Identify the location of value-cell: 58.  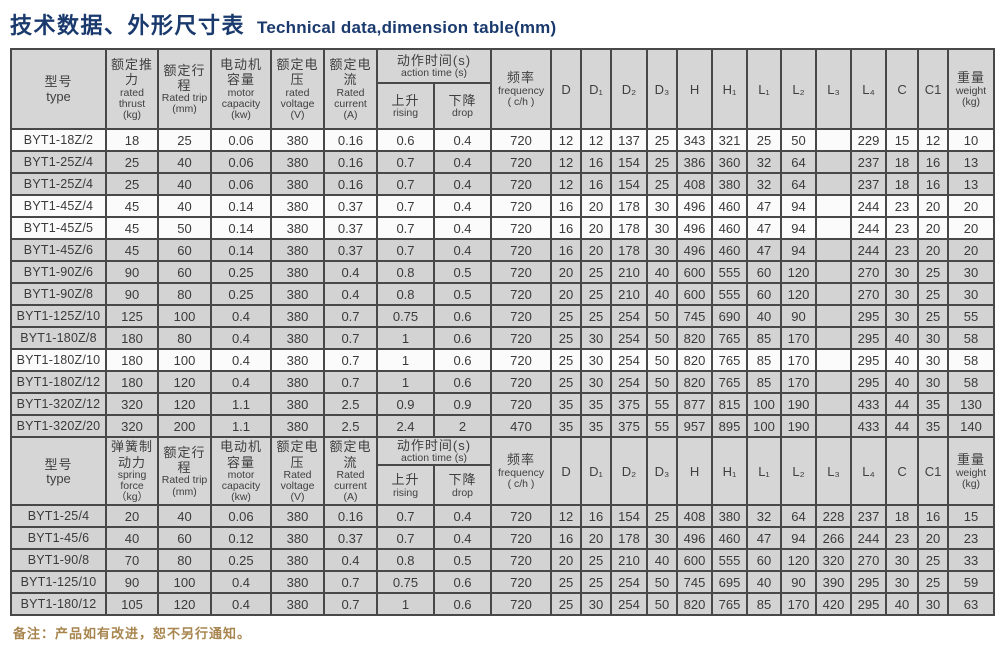
(971, 338).